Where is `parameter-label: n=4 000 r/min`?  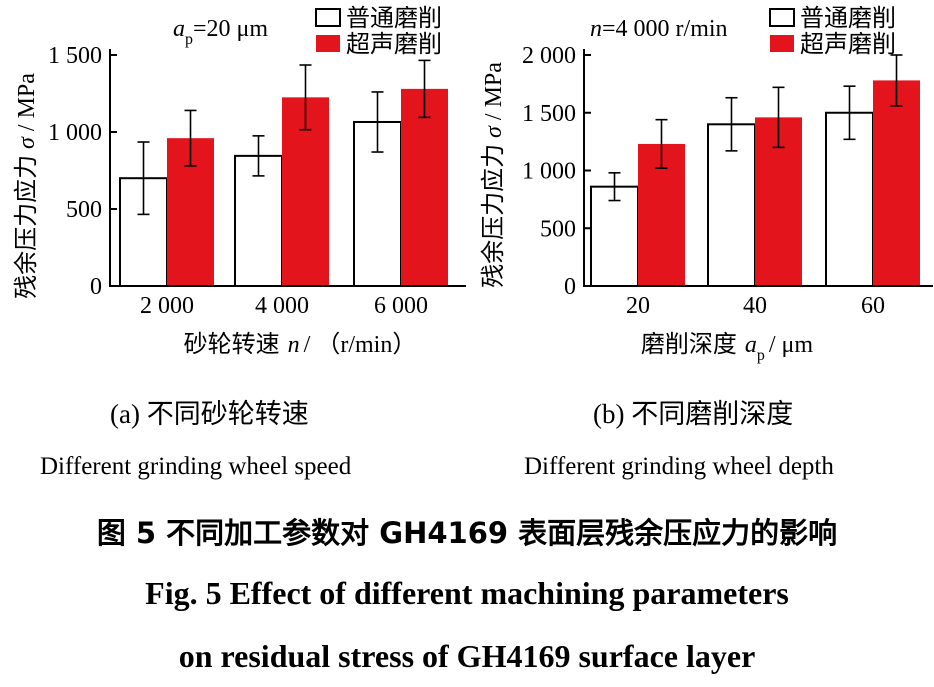
parameter-label: n=4 000 r/min is located at coordinates (659, 29).